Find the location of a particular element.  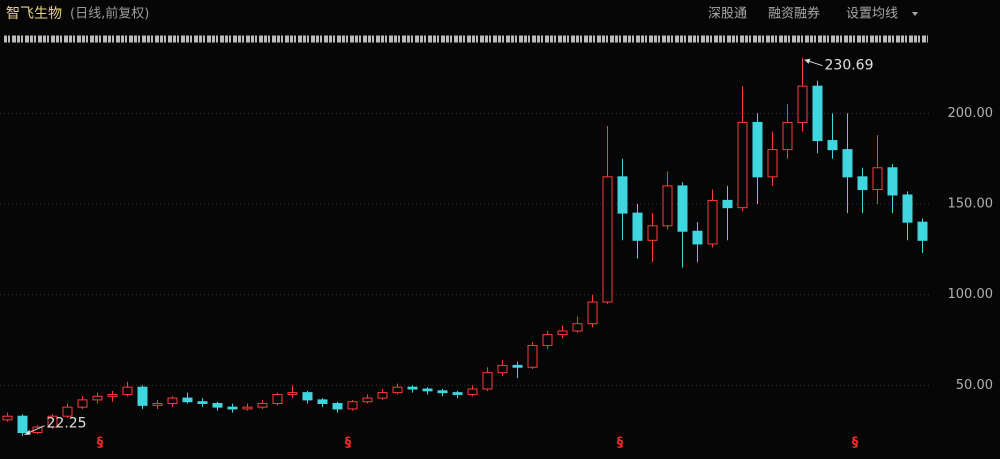

button-sgt: 深股通 is located at coordinates (727, 14).